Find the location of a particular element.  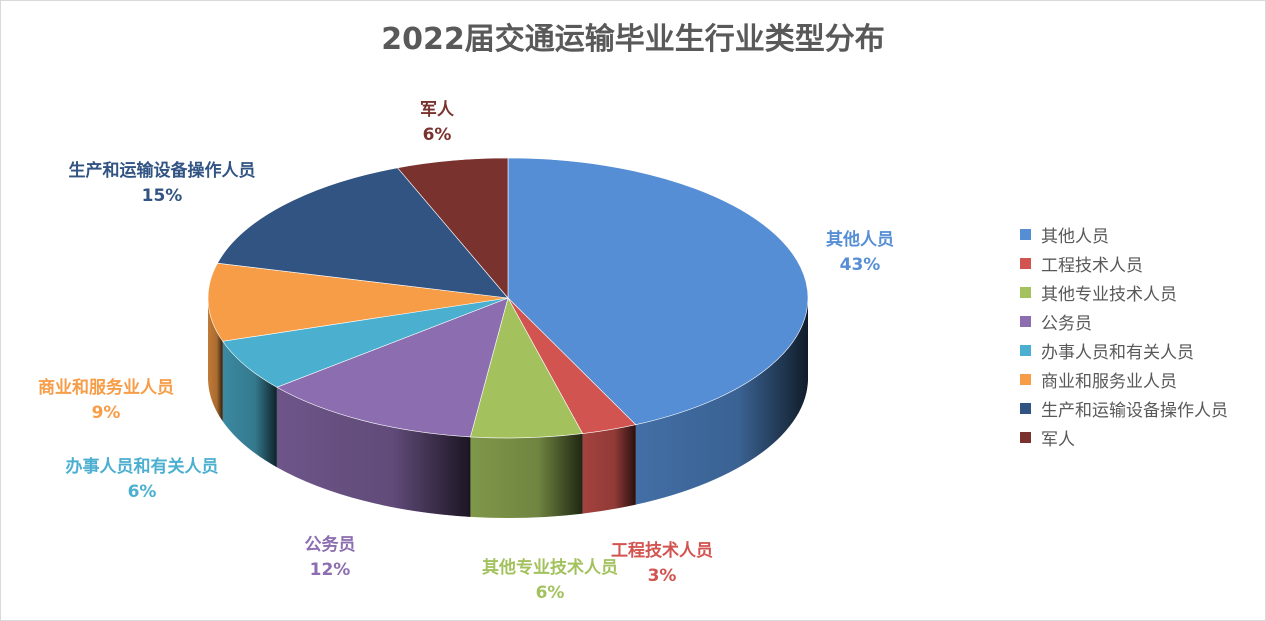

data-label-value-5: 9% is located at coordinates (106, 413).